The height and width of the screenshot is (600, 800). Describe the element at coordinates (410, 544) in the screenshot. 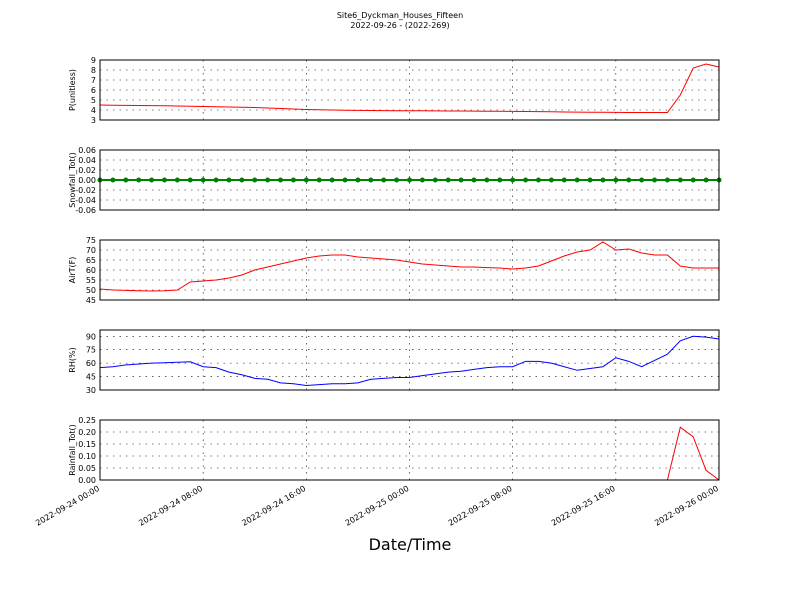

I see `x-axis-label: Date/Time` at that location.